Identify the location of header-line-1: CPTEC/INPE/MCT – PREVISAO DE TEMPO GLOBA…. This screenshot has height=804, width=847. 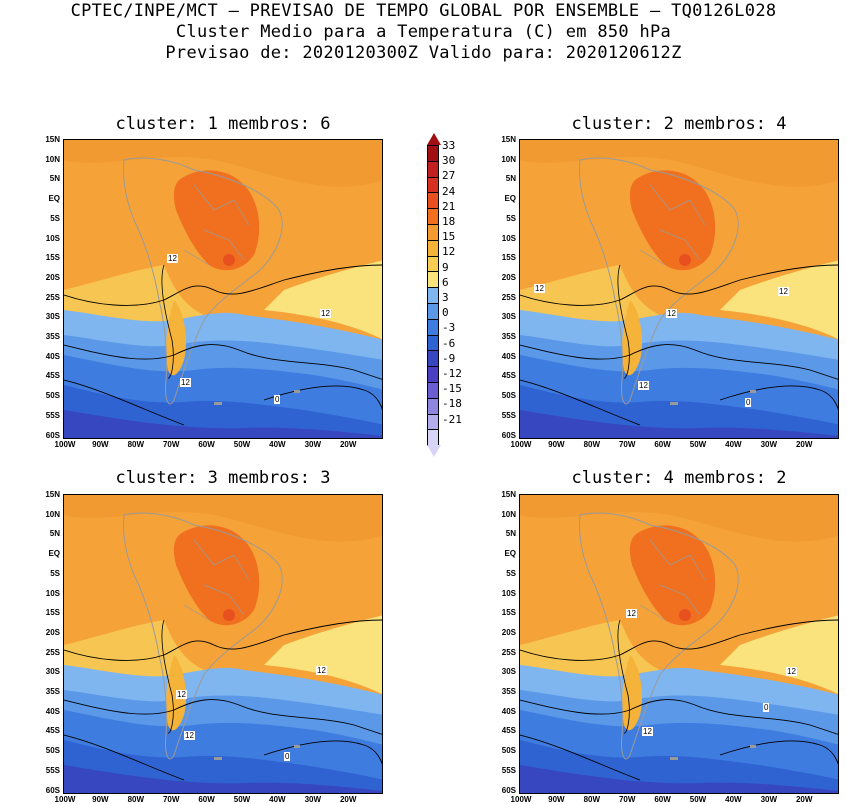
(423, 11).